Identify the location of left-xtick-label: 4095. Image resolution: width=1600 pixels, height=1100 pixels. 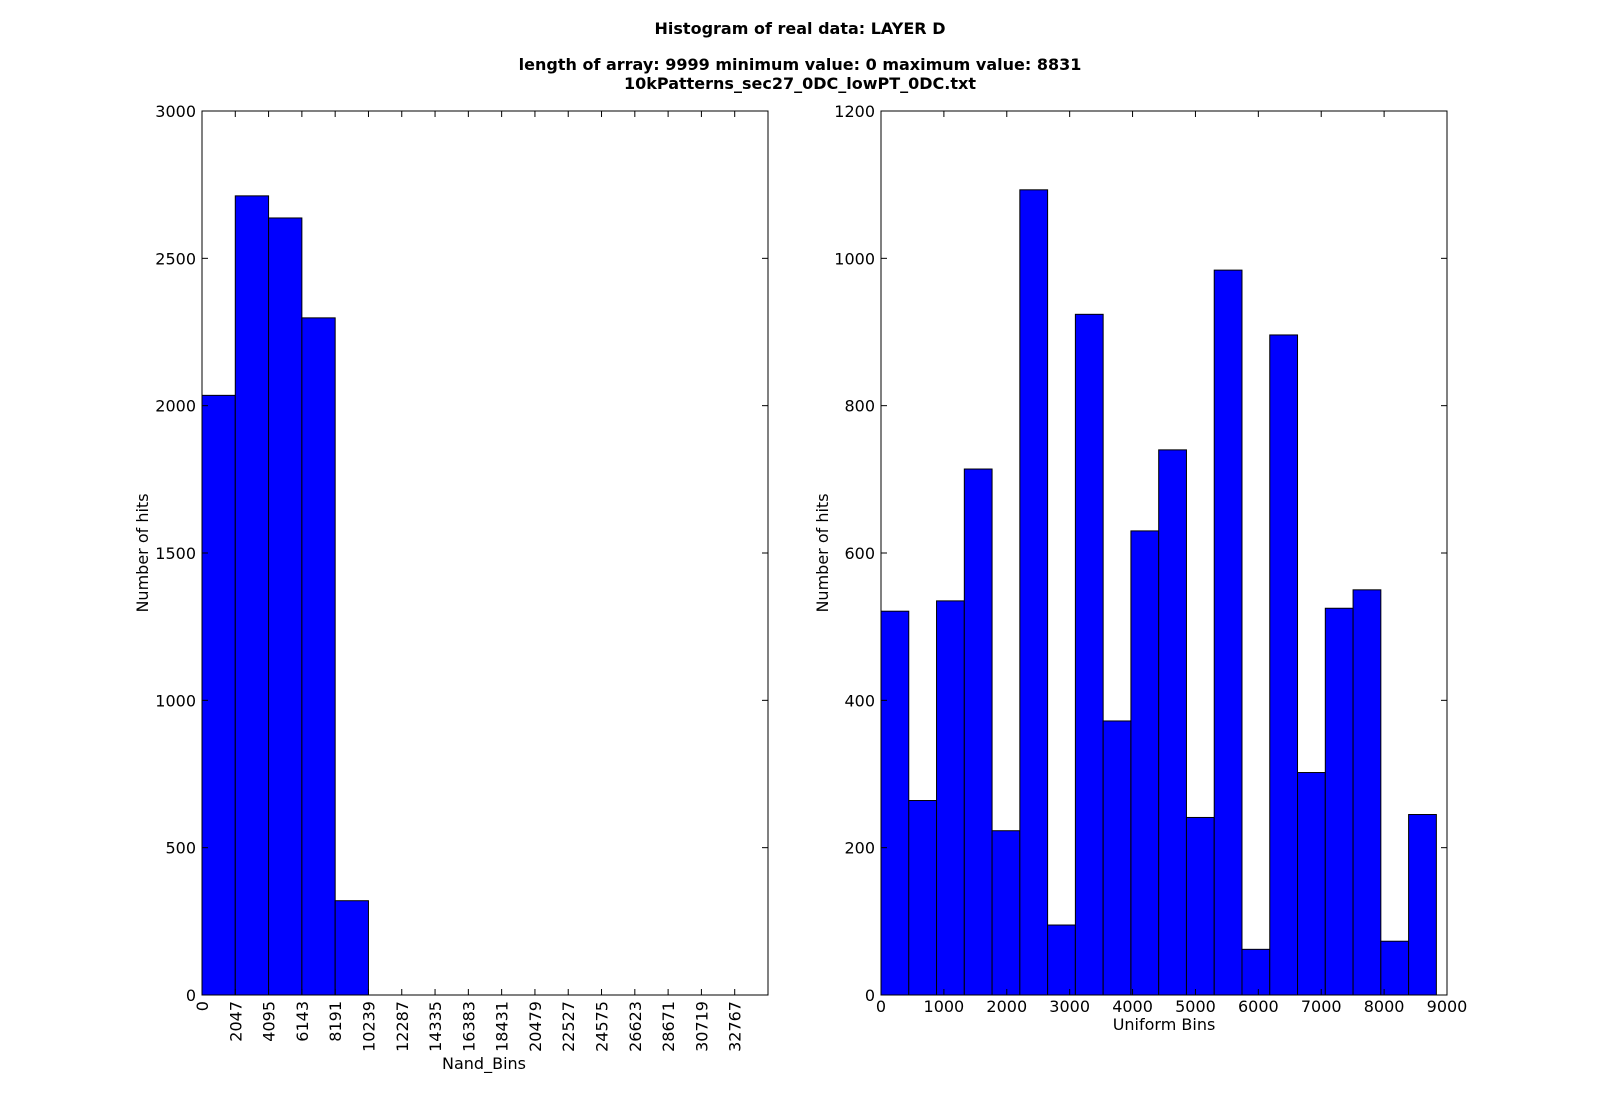
(269, 1021).